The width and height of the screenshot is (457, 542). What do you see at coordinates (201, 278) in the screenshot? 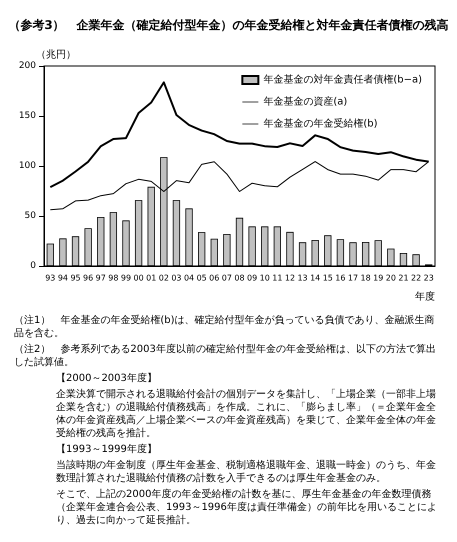
I see `x-tick-label: 05` at bounding box center [201, 278].